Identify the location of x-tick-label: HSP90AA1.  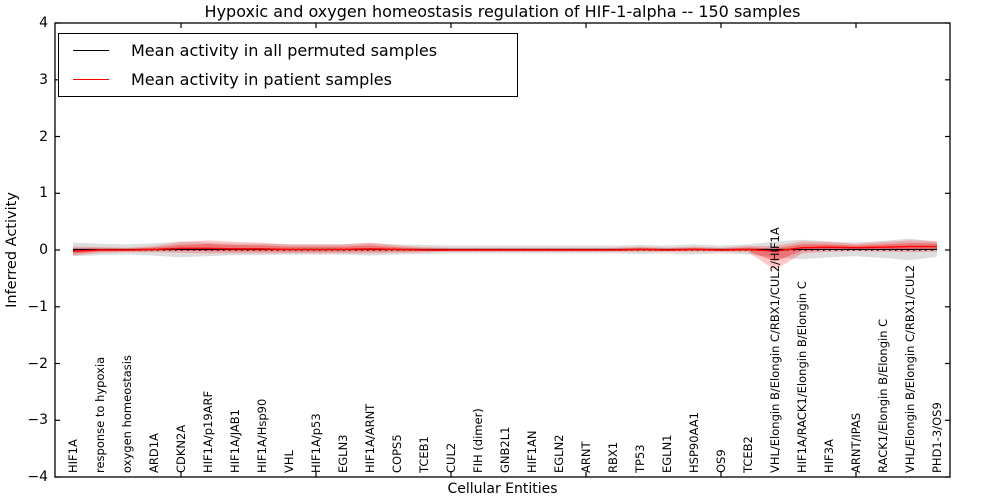
(694, 442).